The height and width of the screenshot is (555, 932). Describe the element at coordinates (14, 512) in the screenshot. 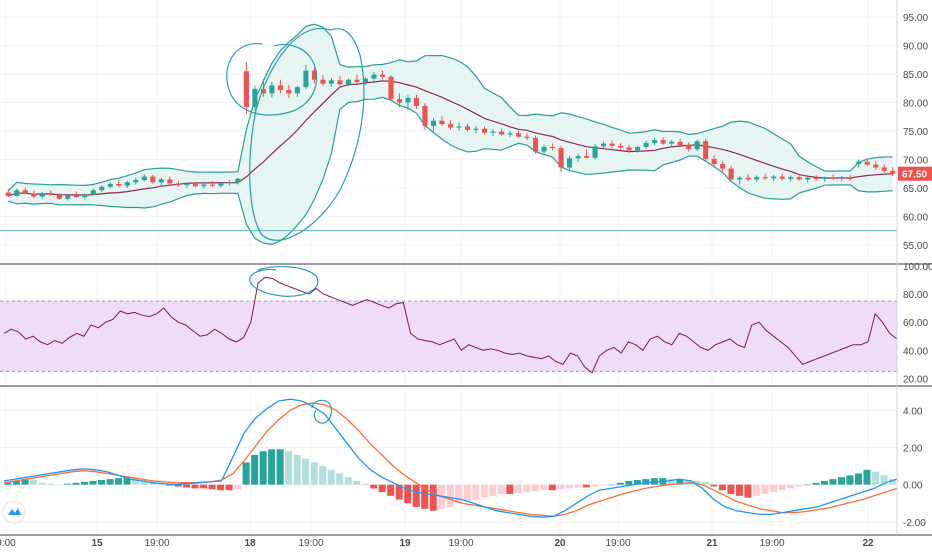

I see `tradingview-logo-icon` at that location.